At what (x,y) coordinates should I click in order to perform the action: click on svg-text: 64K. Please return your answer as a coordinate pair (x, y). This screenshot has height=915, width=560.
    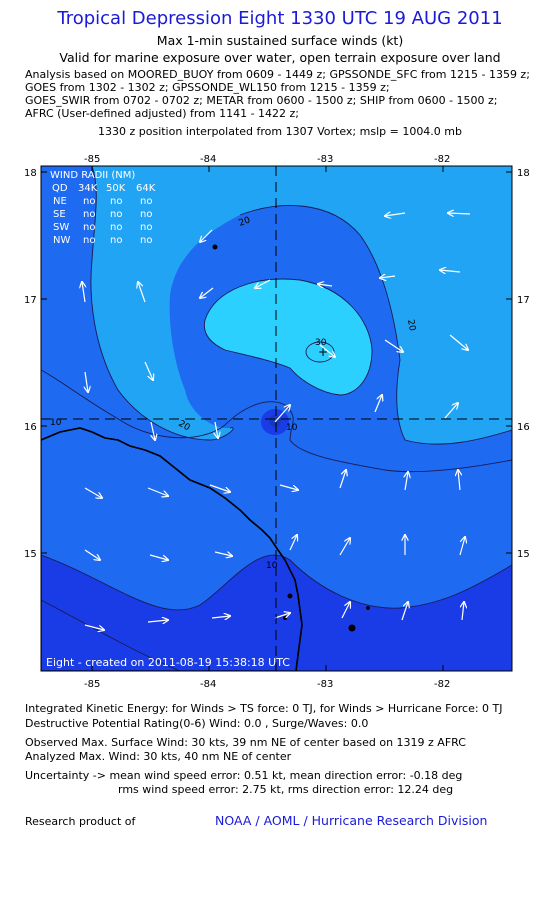
    Looking at the image, I should click on (146, 188).